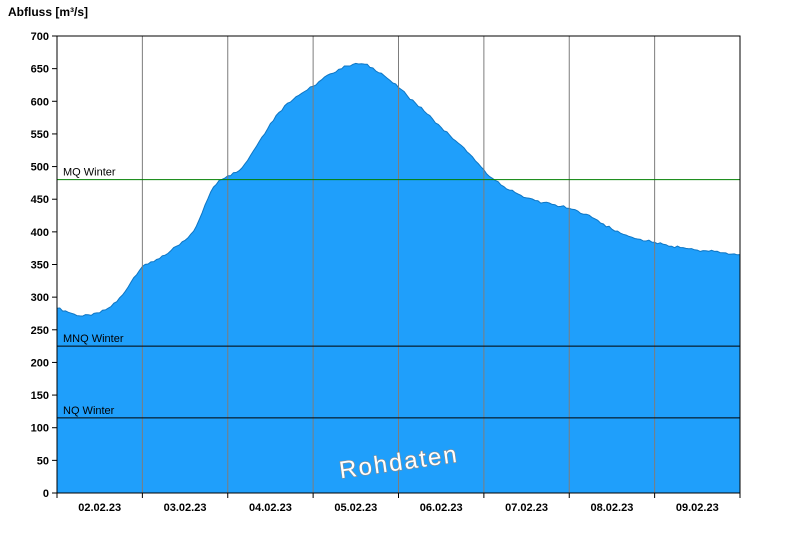  What do you see at coordinates (40, 429) in the screenshot?
I see `y-tick-label: 100` at bounding box center [40, 429].